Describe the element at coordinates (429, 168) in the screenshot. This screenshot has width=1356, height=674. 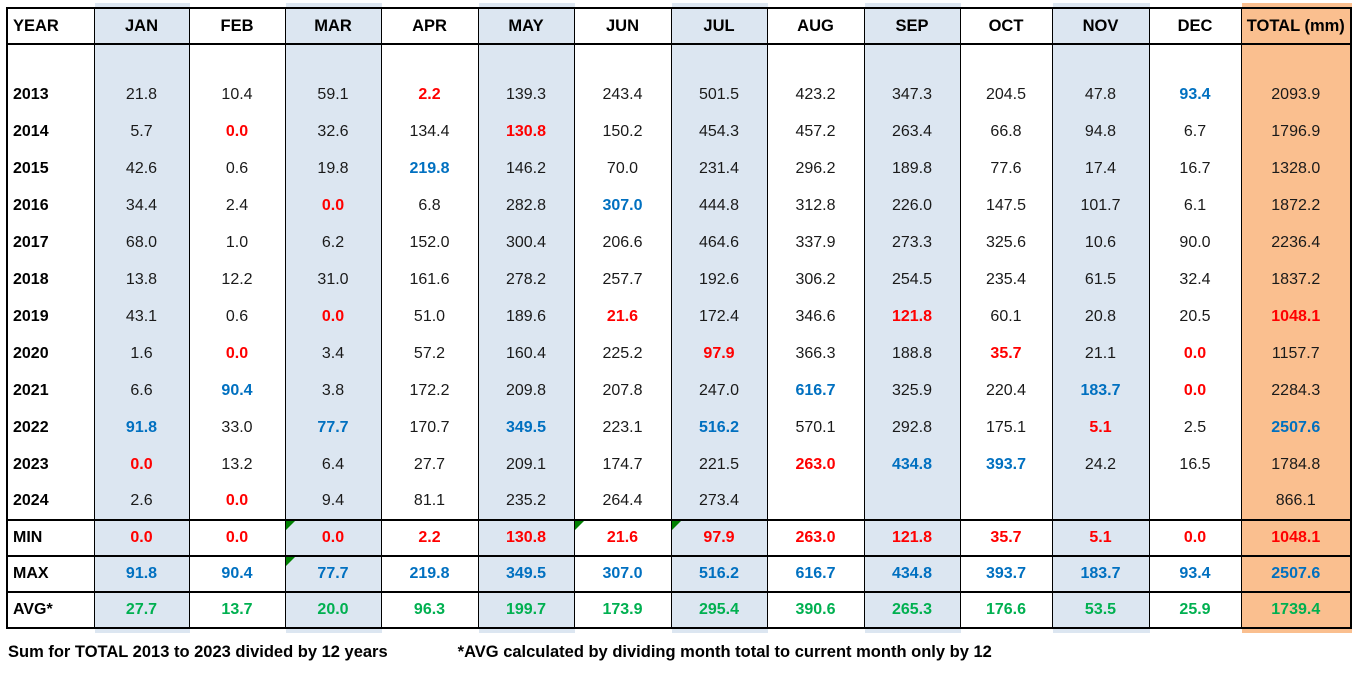
I see `cell-2015-apr: 219.8` at that location.